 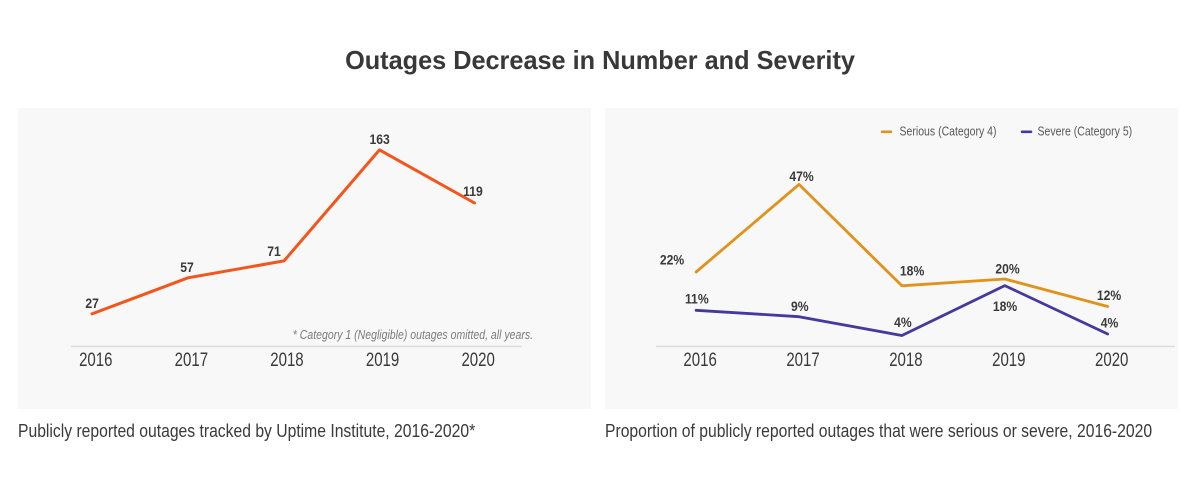 What do you see at coordinates (1085, 130) in the screenshot?
I see `svg-text: Severe (Category 5)` at bounding box center [1085, 130].